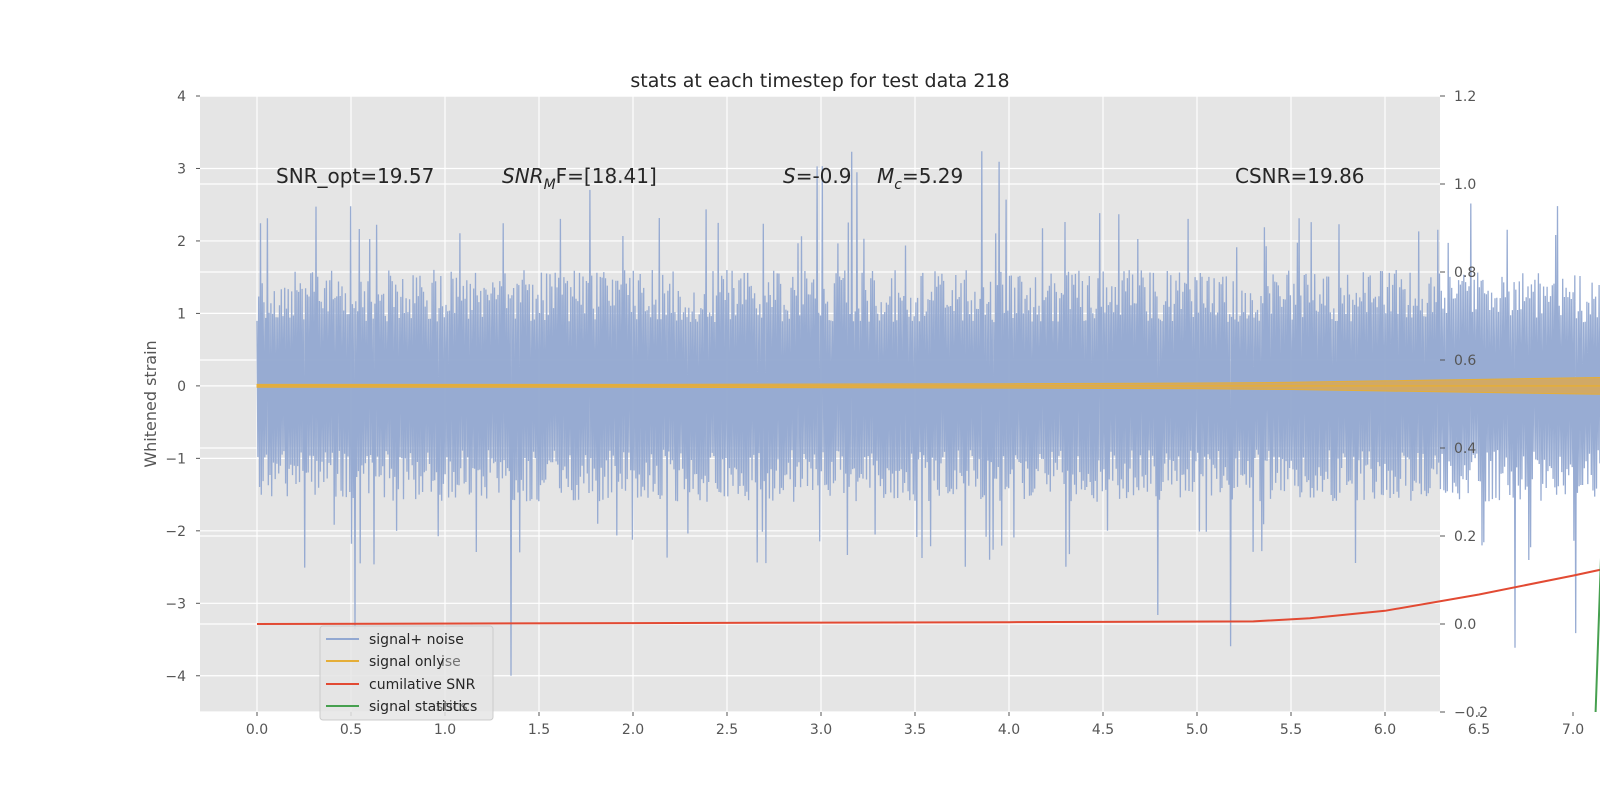  Describe the element at coordinates (181, 97) in the screenshot. I see `y-tick-label: 4` at that location.